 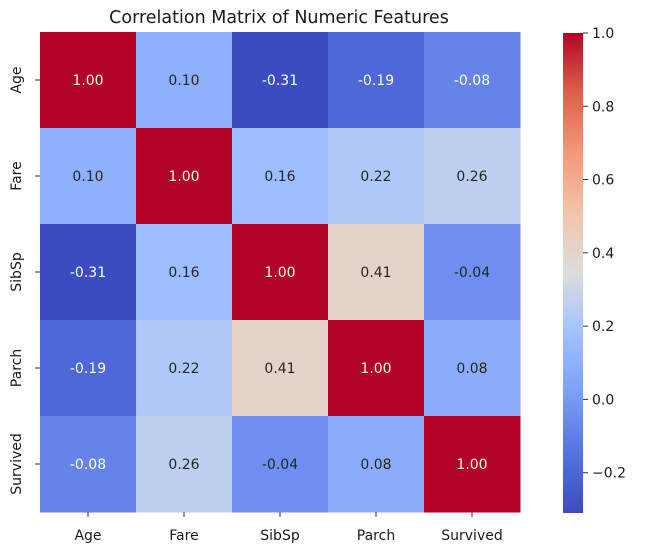 I want to click on colorbar-tick-label: 1.0, so click(x=603, y=34).